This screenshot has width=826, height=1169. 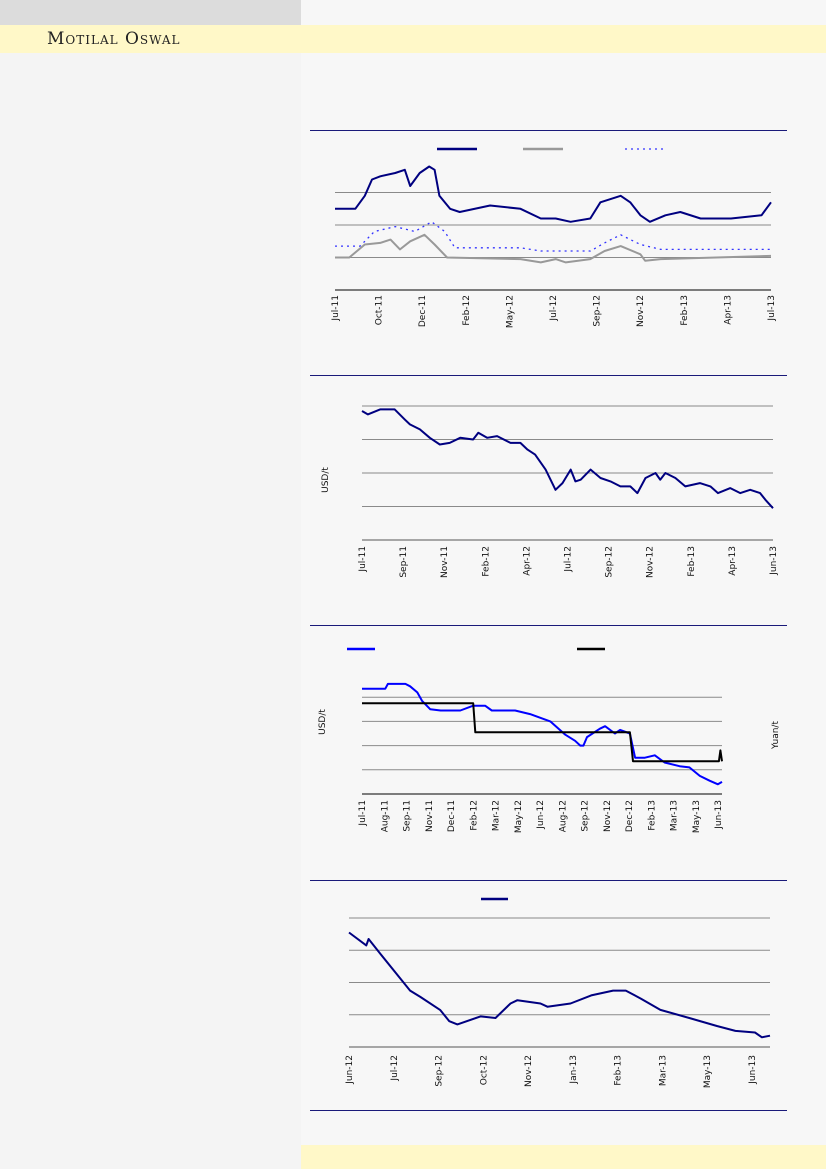 What do you see at coordinates (385, 816) in the screenshot?
I see `x-tick-label: Aug-11` at bounding box center [385, 816].